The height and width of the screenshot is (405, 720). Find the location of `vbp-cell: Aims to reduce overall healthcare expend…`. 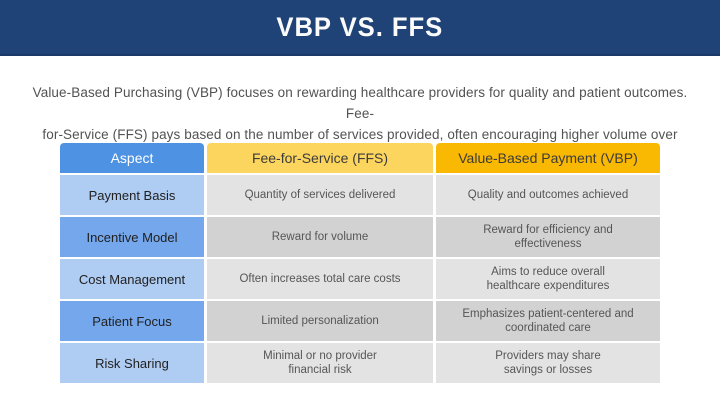

vbp-cell: Aims to reduce overall healthcare expend… is located at coordinates (548, 279).